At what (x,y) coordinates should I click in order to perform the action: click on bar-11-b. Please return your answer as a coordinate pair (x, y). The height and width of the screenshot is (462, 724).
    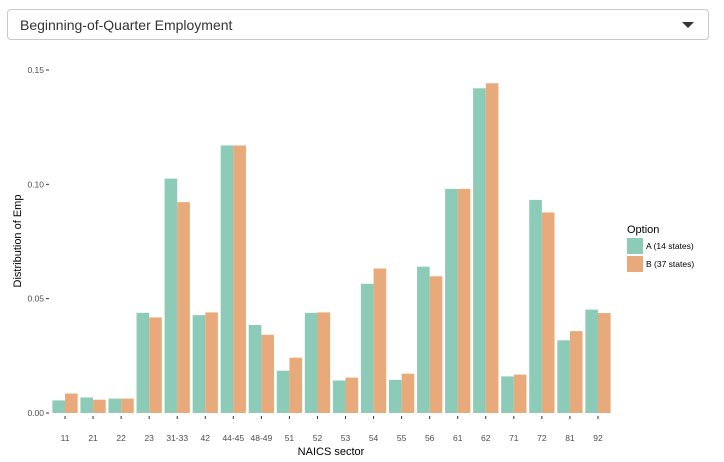
    Looking at the image, I should click on (71, 403).